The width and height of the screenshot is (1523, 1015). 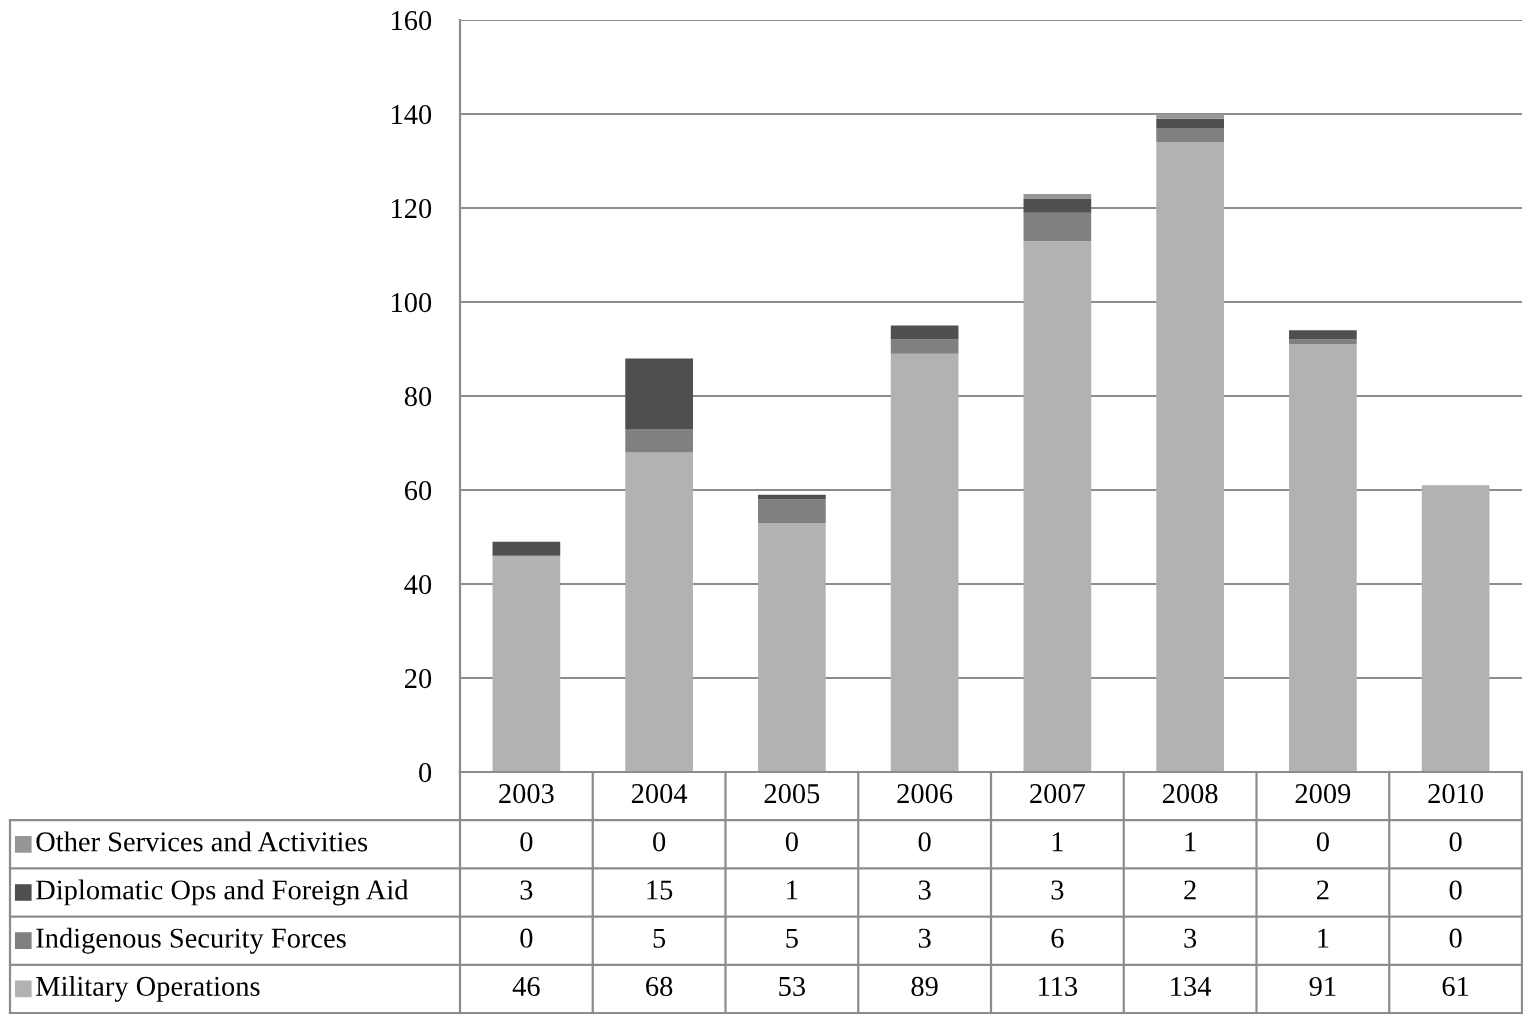 What do you see at coordinates (792, 986) in the screenshot?
I see `data-label: 53` at bounding box center [792, 986].